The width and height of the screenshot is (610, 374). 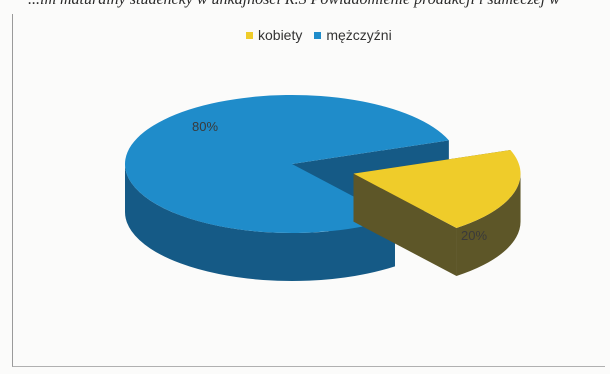 I want to click on legend-label-kobiety: kobiety, so click(x=280, y=35).